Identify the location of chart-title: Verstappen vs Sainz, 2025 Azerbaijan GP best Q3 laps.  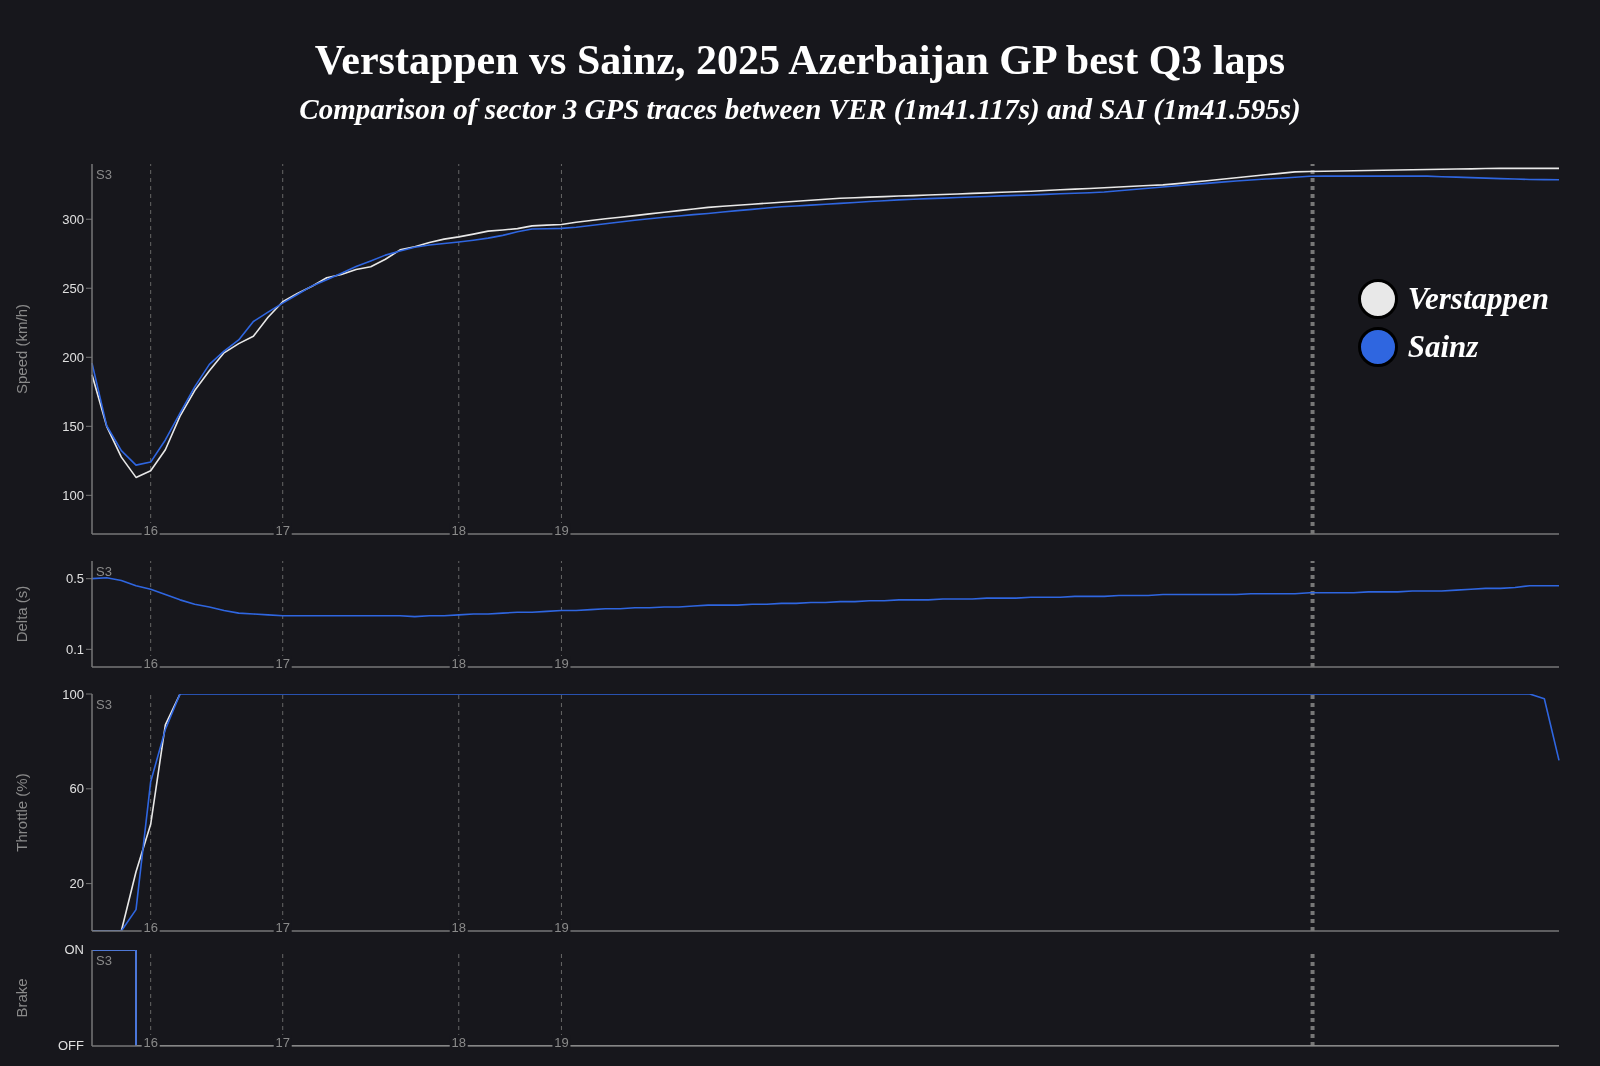
(800, 60).